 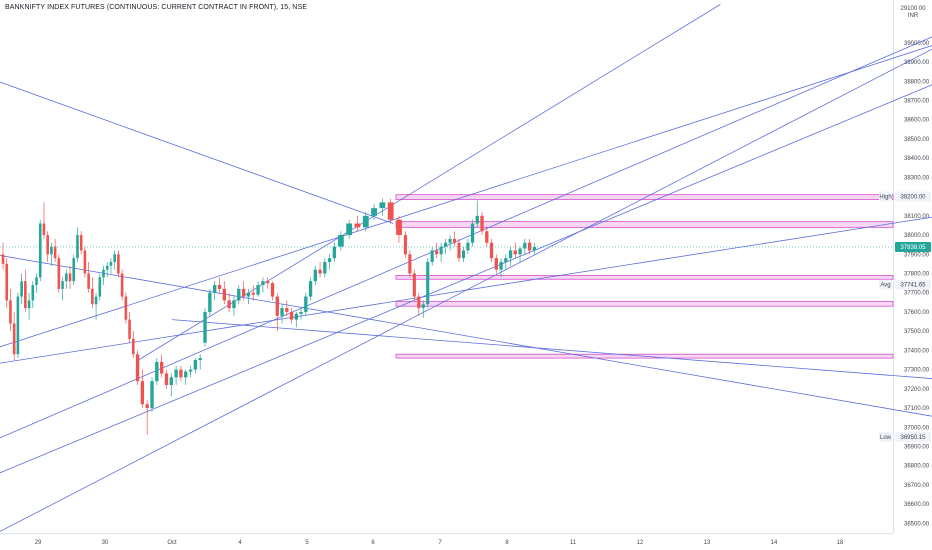 I want to click on x-tick-label: 30, so click(x=105, y=543).